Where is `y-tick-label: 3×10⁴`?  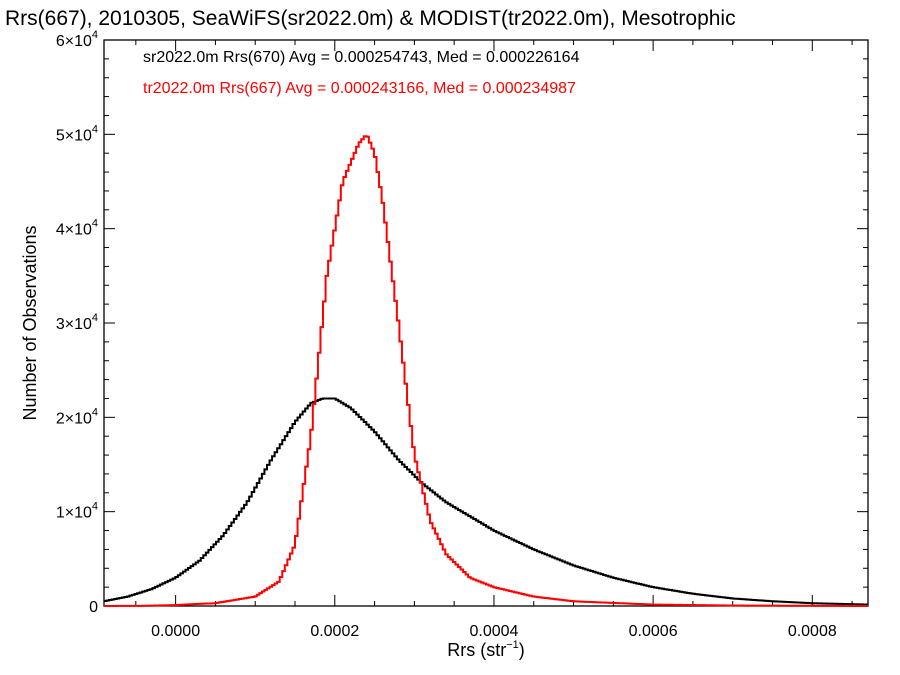
y-tick-label: 3×10⁴ is located at coordinates (77, 322).